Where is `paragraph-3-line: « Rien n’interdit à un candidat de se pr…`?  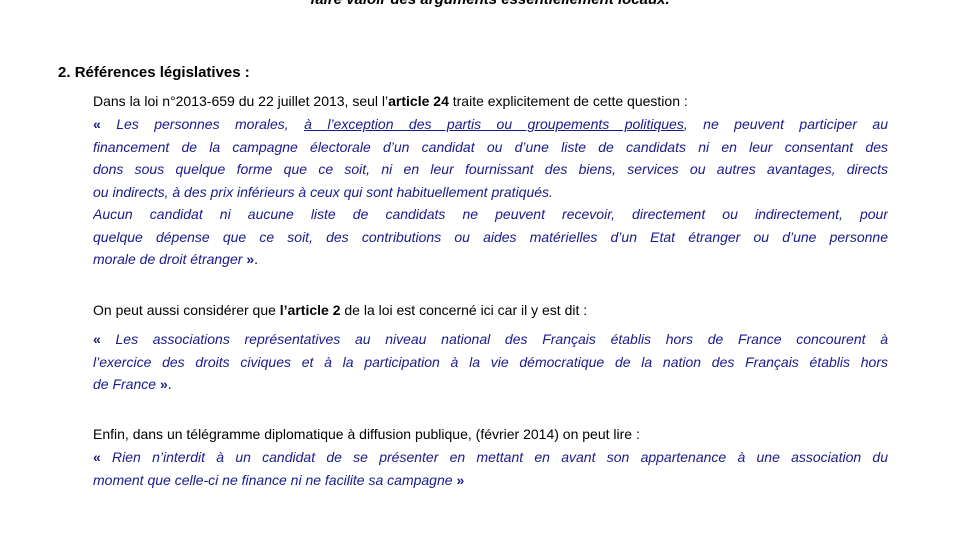
paragraph-3-line: « Rien n’interdit à un candidat de se pr… is located at coordinates (490, 457).